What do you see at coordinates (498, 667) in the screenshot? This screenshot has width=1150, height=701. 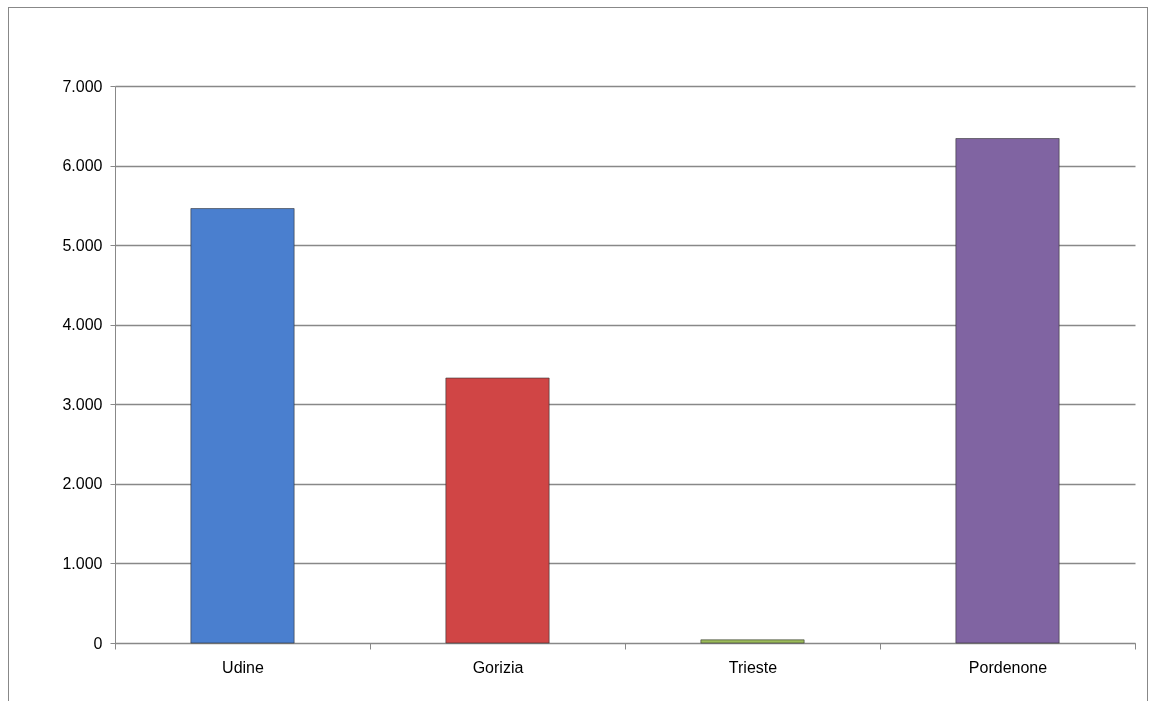 I see `x-tick-label: Gorizia` at bounding box center [498, 667].